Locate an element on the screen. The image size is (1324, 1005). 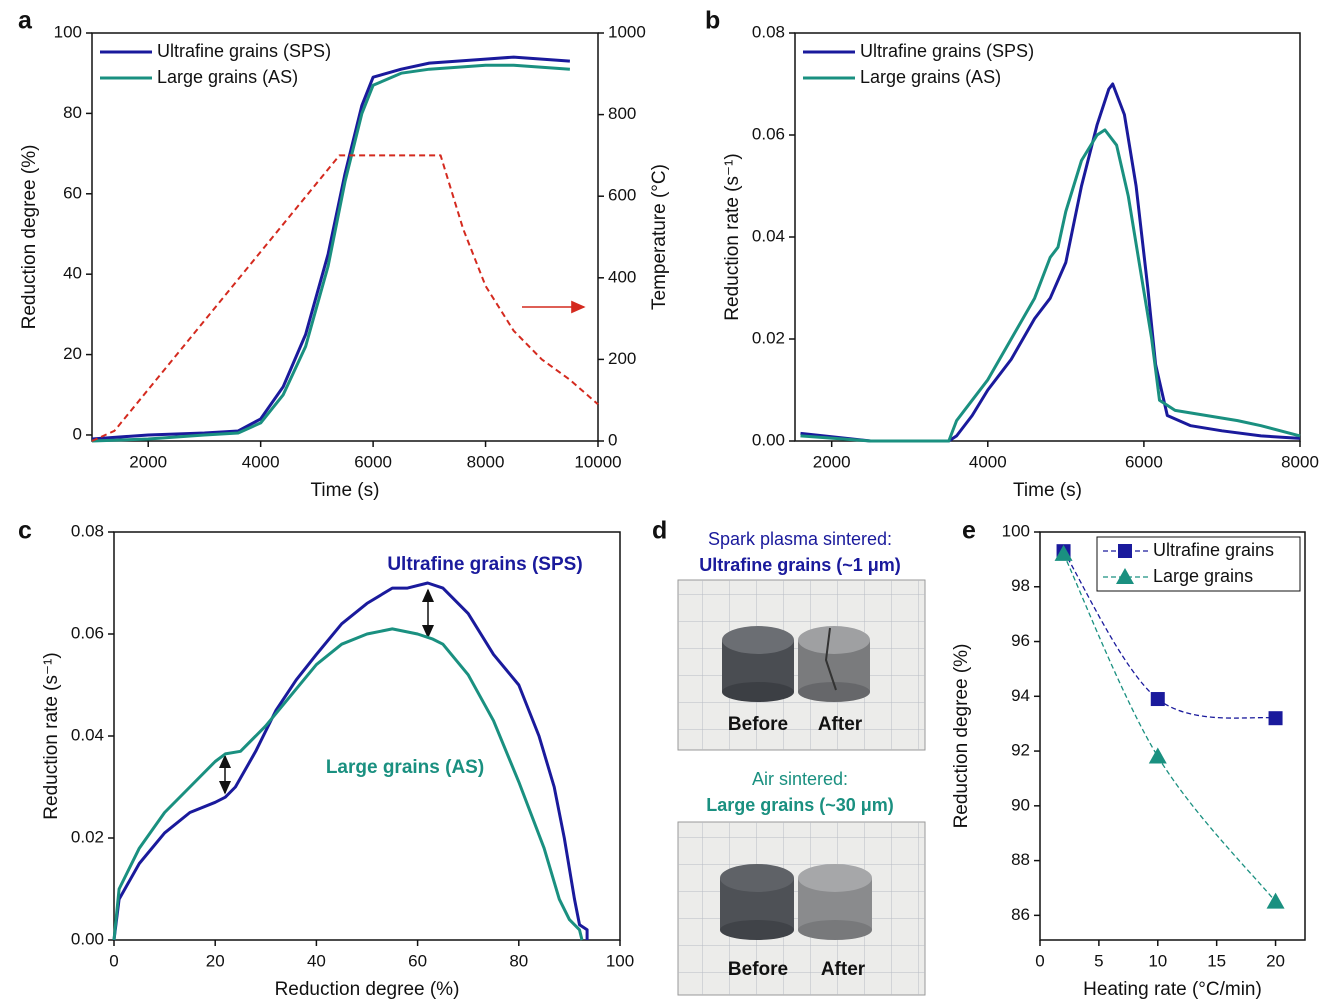
y-tick-label: 90 is located at coordinates (1020, 804).